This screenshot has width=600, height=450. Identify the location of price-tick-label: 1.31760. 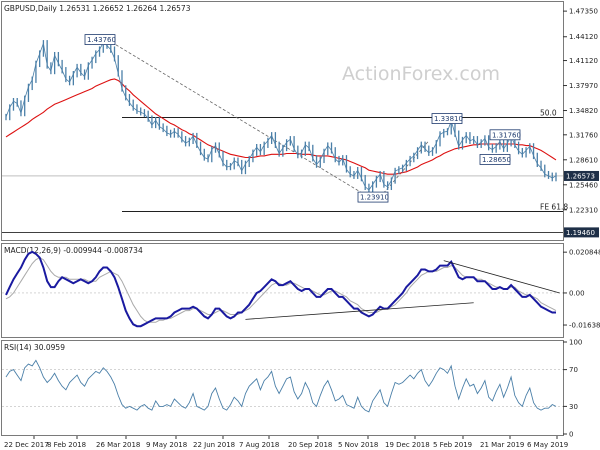
(583, 135).